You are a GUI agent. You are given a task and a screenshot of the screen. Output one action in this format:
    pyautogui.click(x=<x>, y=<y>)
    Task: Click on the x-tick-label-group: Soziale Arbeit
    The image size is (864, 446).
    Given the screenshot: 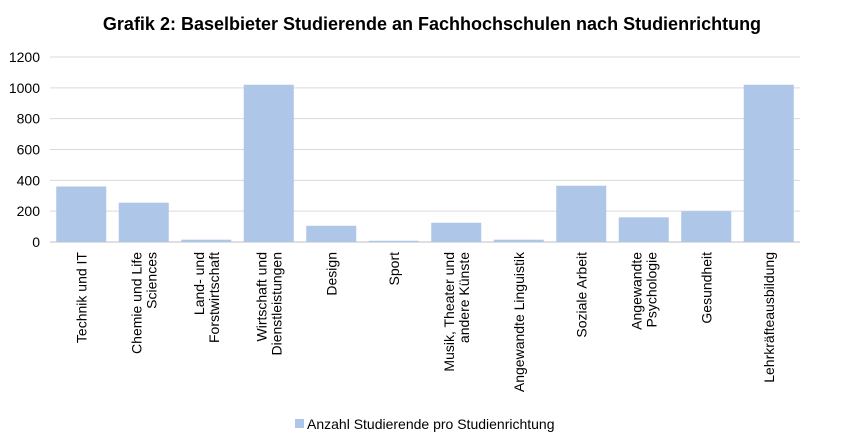 What is the action you would take?
    pyautogui.click(x=581, y=295)
    